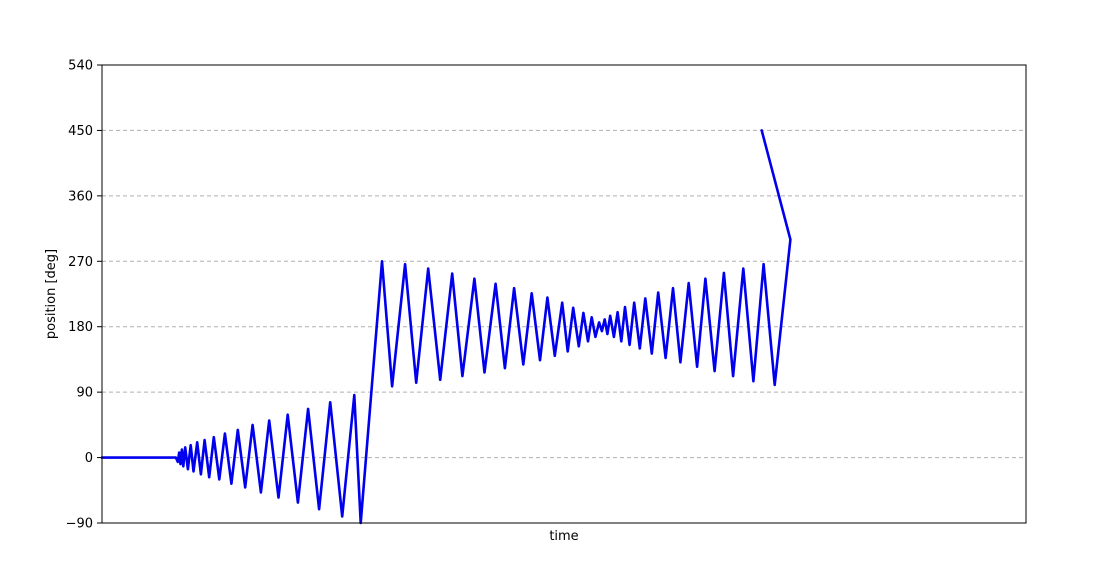 This screenshot has height=576, width=1107. I want to click on y-ticks: −90 0 90 180 270 360 450 540, so click(84, 295).